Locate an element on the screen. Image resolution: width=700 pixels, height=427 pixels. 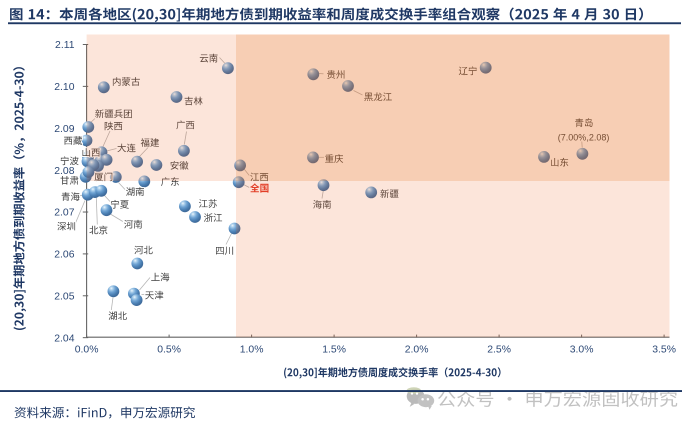
svg-text: 2.11 is located at coordinates (65, 45).